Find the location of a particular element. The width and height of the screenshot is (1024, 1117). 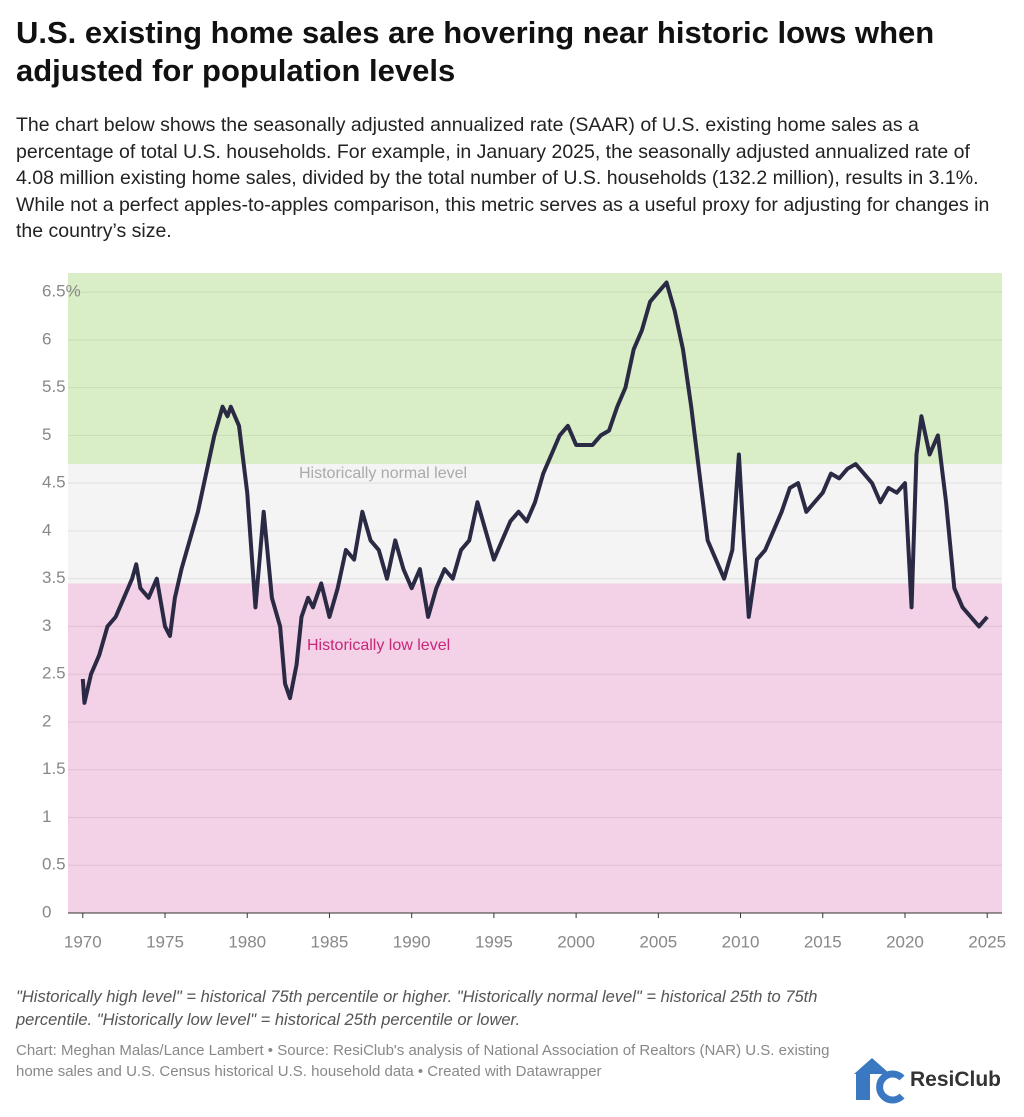

y-tick-label: 3 is located at coordinates (46, 625).